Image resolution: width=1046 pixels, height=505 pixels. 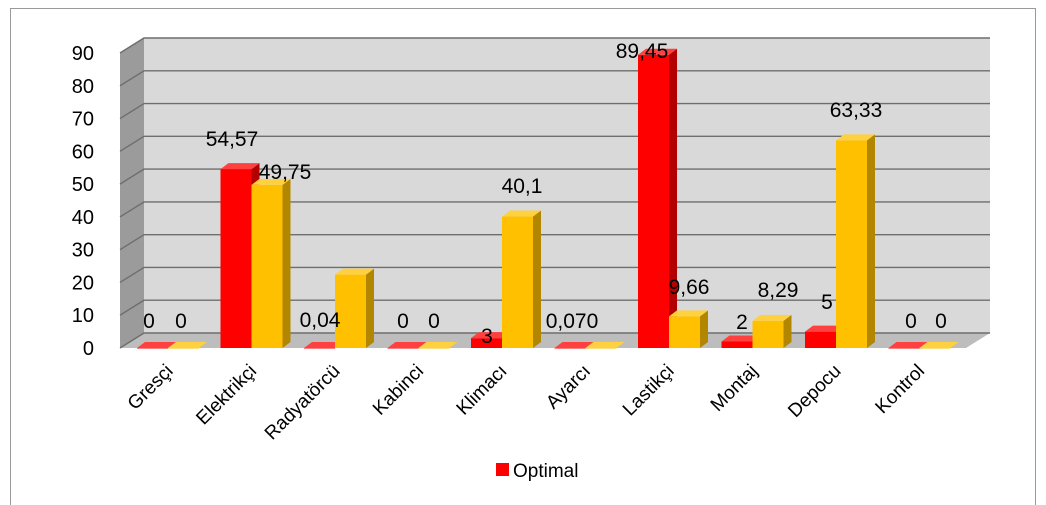 What do you see at coordinates (83, 201) in the screenshot?
I see `y-axis-ticks: 0 10 20 30 40 50 60 70 80 90` at bounding box center [83, 201].